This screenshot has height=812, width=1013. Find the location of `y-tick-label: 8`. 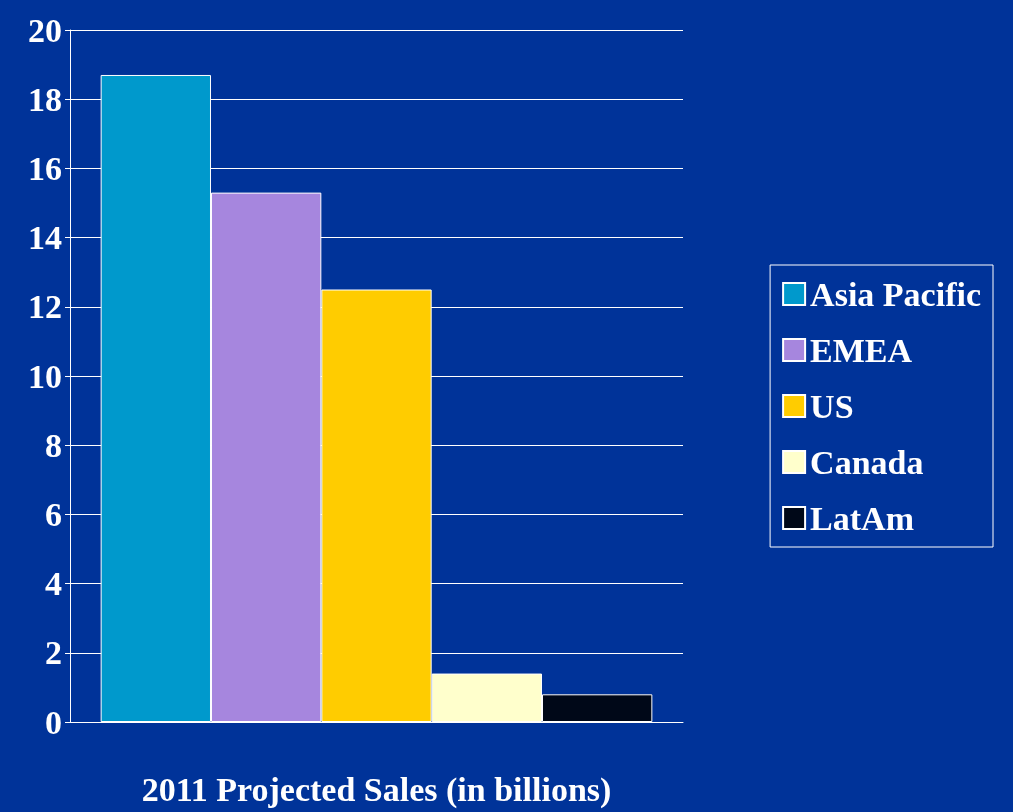

y-tick-label: 8 is located at coordinates (53, 445).